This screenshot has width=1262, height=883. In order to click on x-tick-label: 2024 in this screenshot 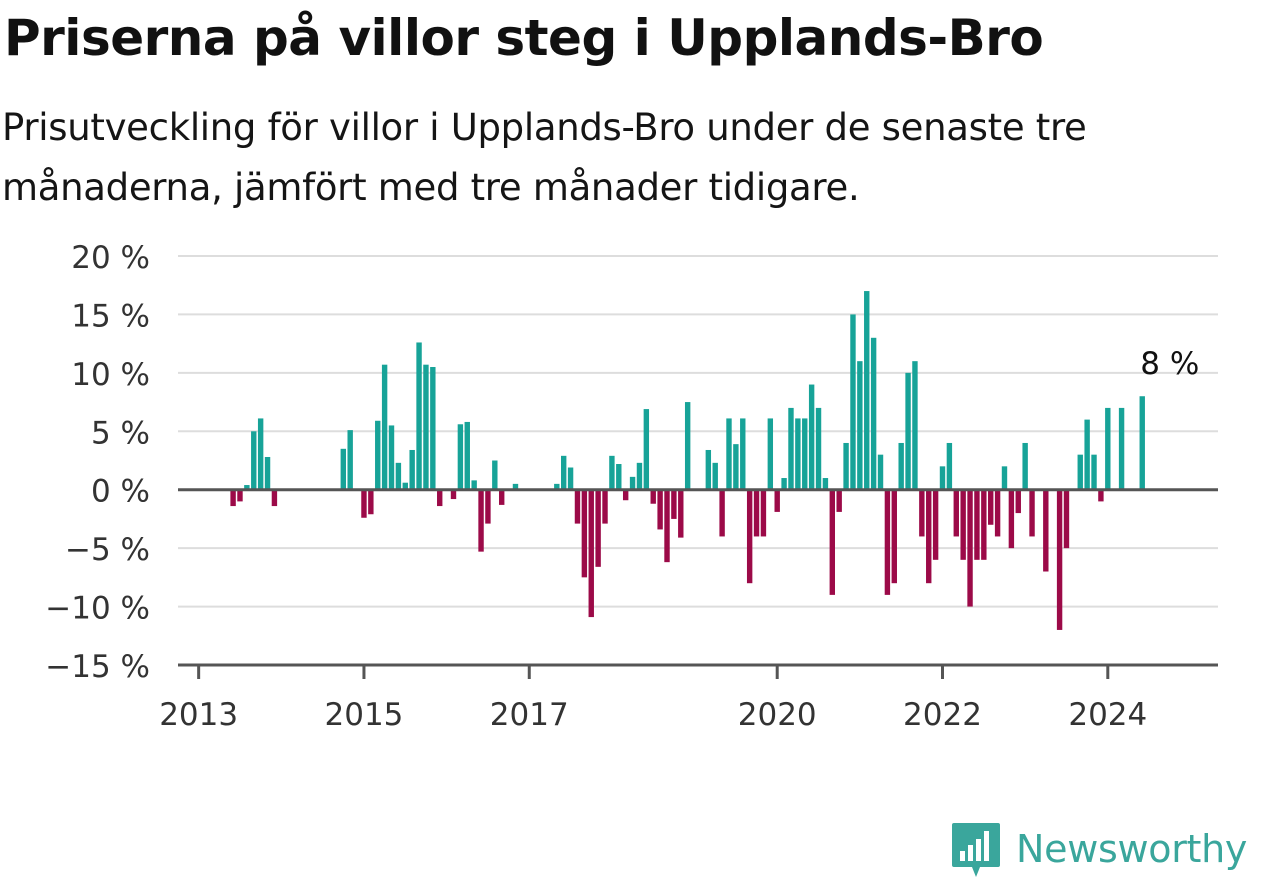, I will do `click(1107, 715)`.